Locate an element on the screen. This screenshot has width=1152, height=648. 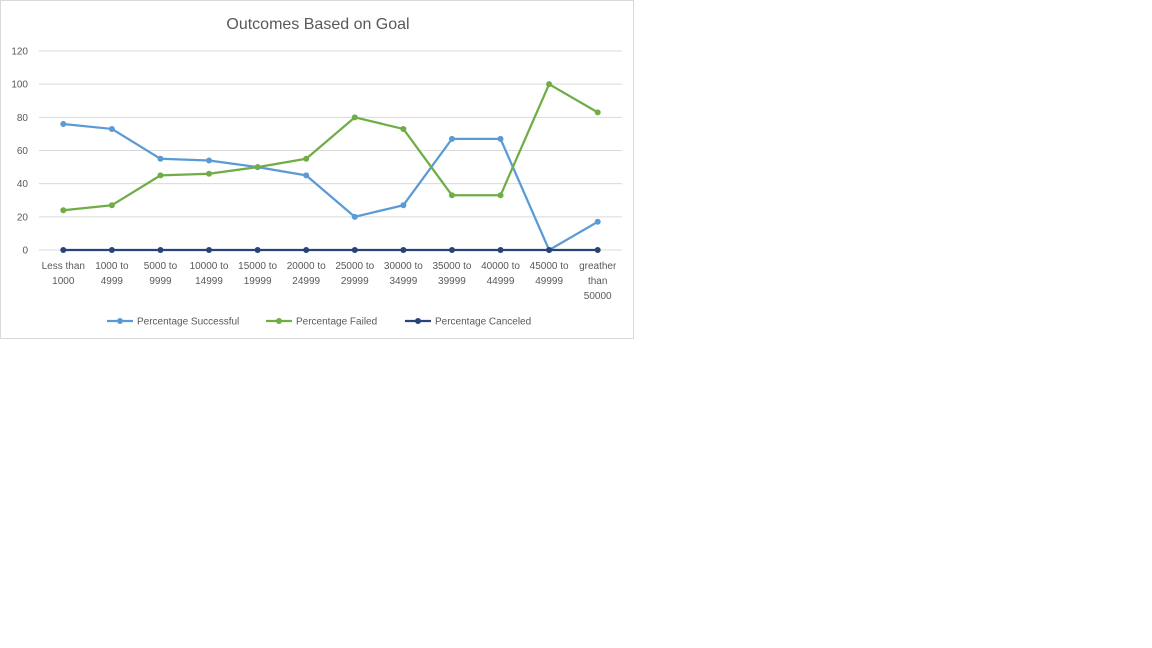
y-axis-tick-labels: 0 20 40 60 80 100 120 is located at coordinates (19, 152).